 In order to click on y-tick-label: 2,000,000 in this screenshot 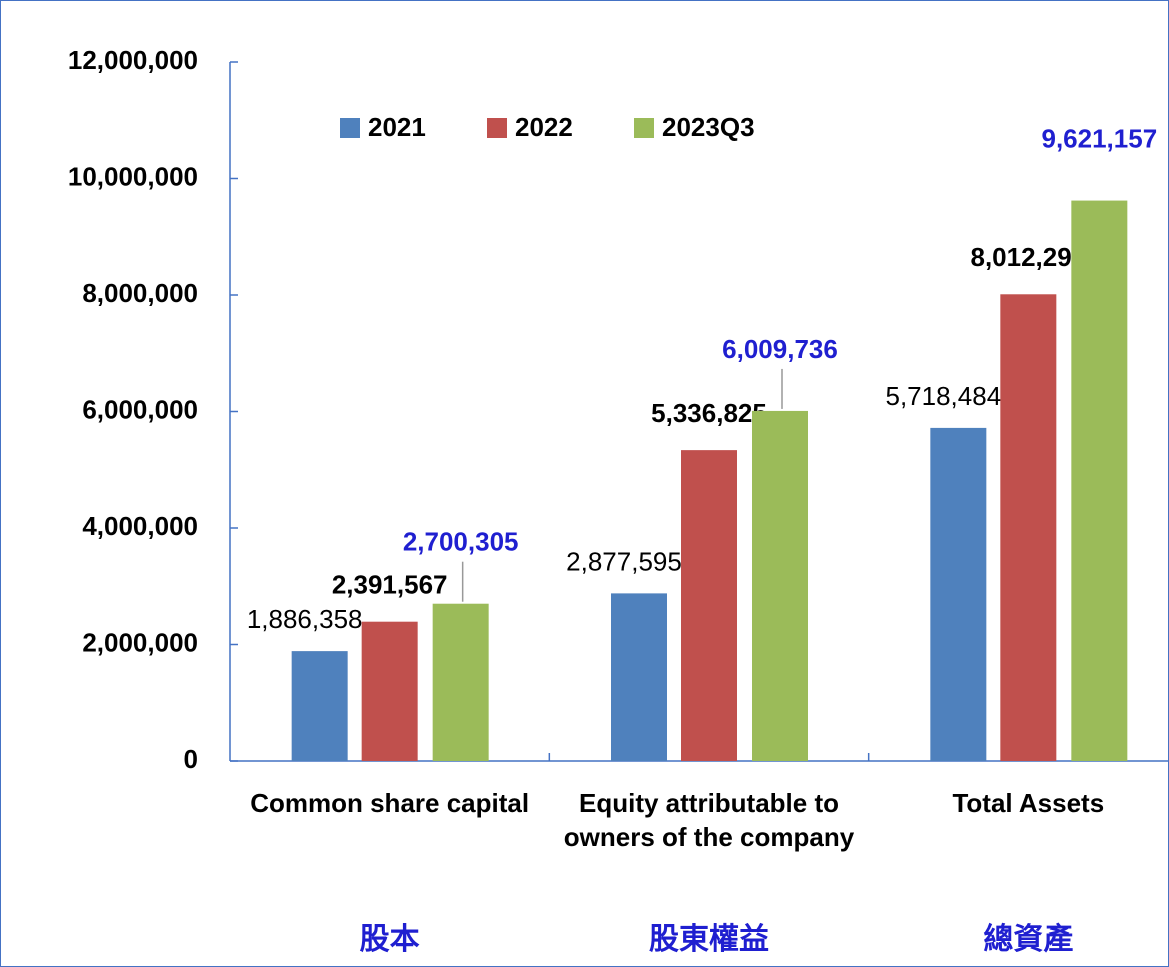, I will do `click(140, 642)`.